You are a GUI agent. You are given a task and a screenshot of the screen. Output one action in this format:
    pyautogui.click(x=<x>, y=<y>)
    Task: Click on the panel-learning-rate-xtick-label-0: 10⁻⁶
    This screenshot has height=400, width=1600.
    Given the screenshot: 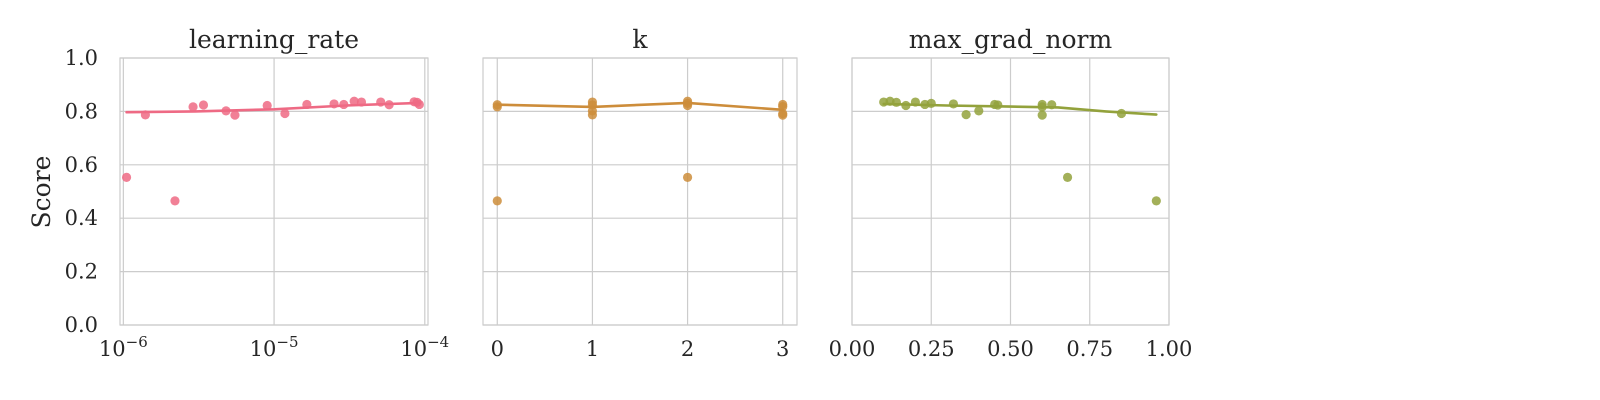 What is the action you would take?
    pyautogui.click(x=123, y=347)
    